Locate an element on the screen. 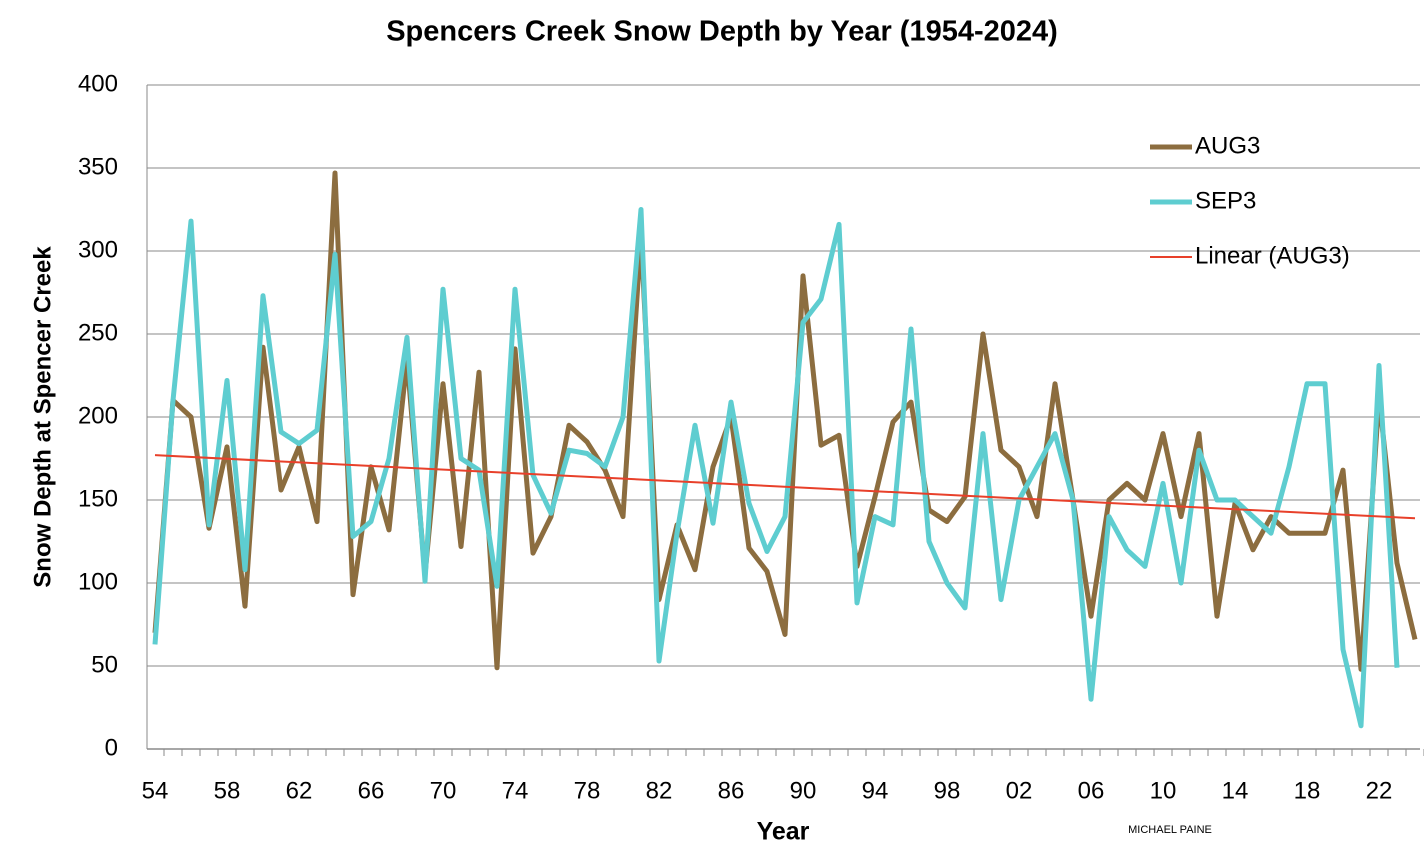  x-tick-label: 02 is located at coordinates (1019, 790).